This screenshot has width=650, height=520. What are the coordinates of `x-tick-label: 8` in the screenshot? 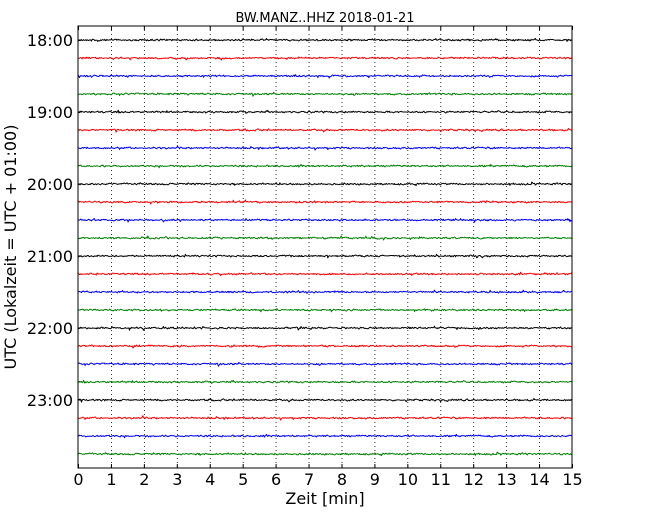 It's located at (342, 479).